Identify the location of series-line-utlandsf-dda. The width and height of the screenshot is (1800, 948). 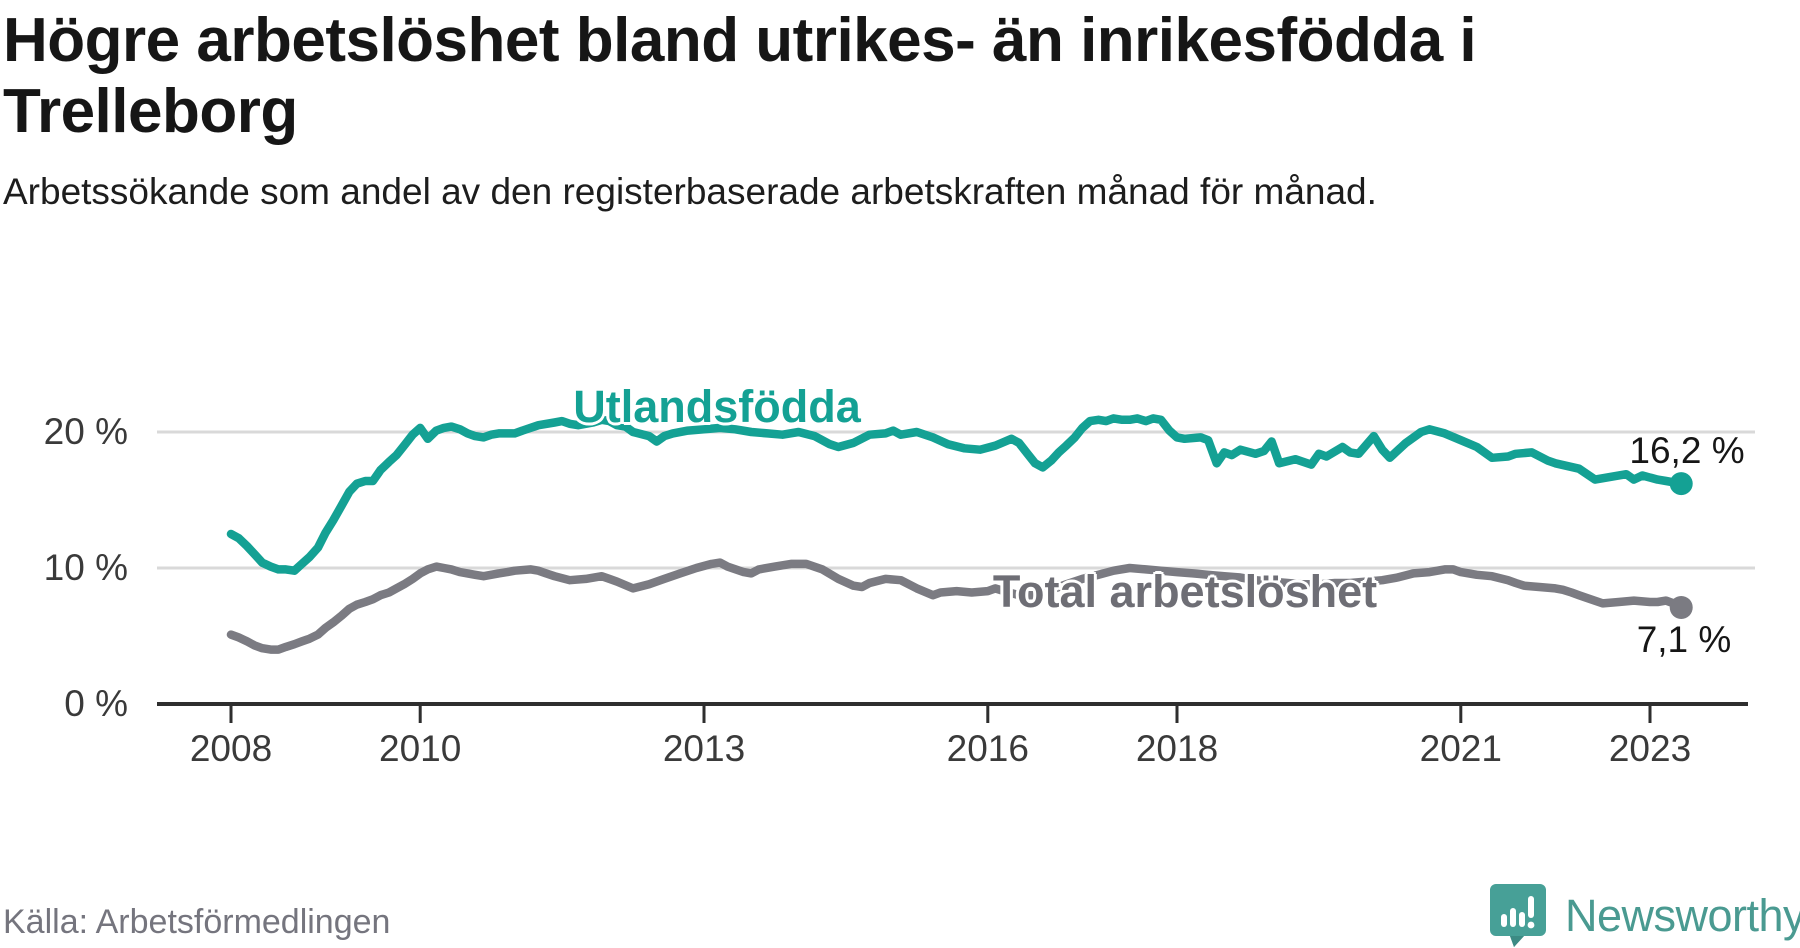
(956, 494).